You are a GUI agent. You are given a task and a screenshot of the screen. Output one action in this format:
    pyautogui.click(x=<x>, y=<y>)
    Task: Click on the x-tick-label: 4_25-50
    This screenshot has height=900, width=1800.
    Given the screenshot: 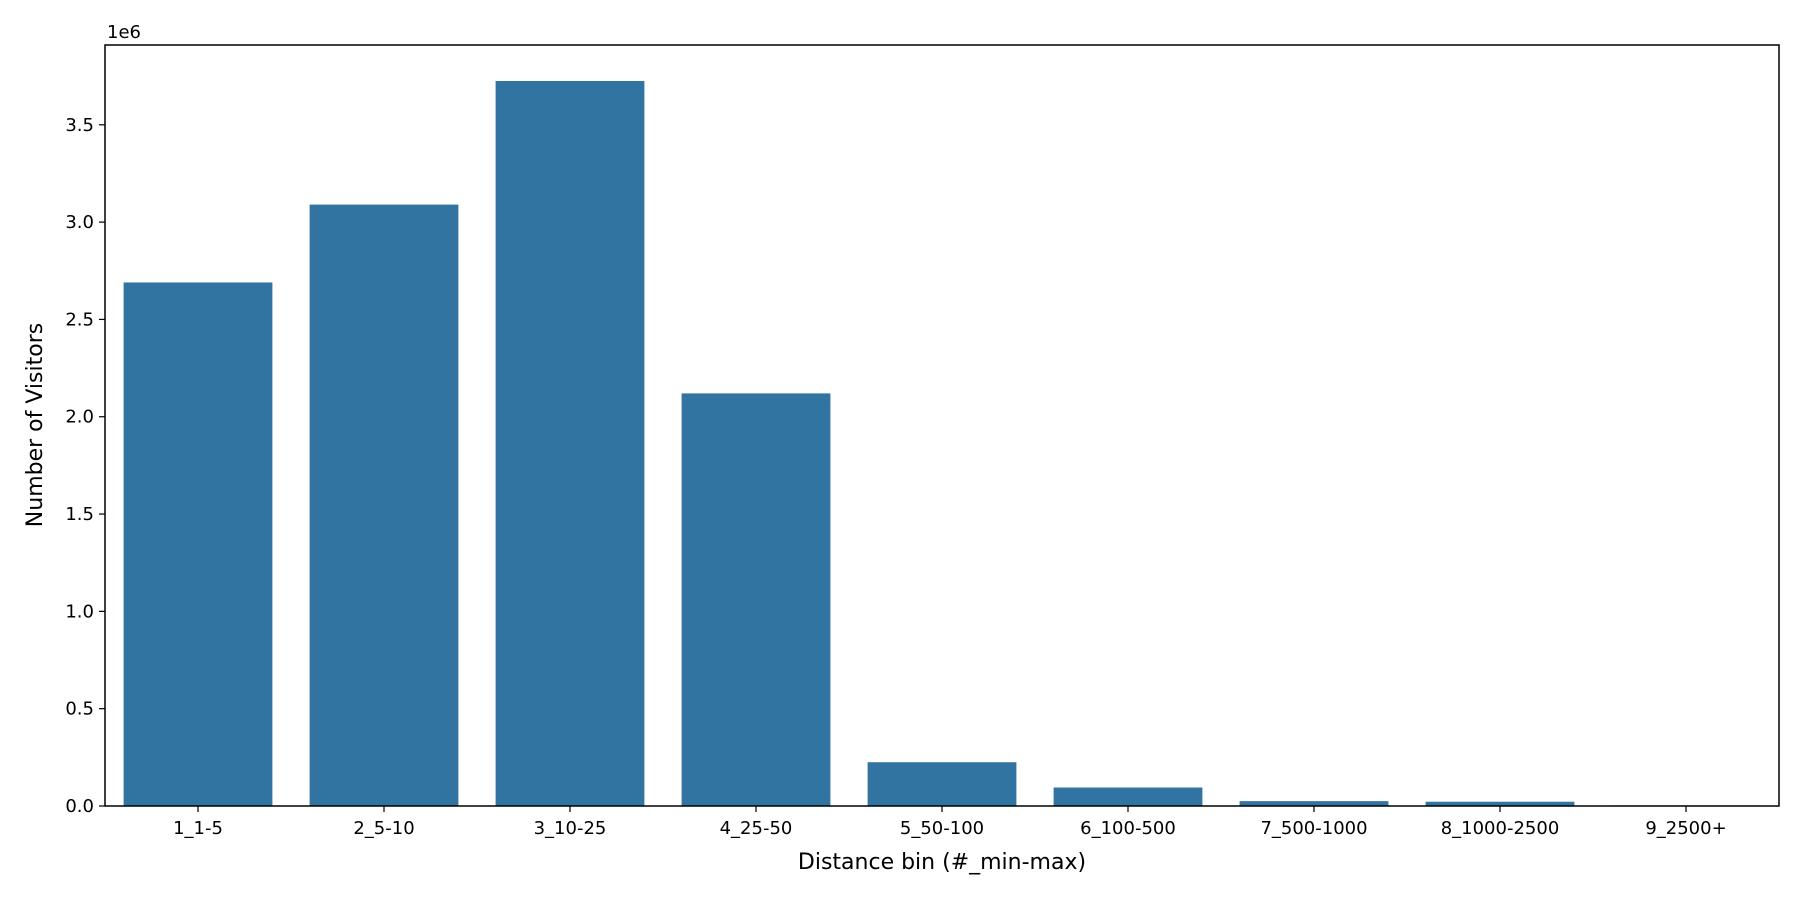 What is the action you would take?
    pyautogui.click(x=756, y=828)
    